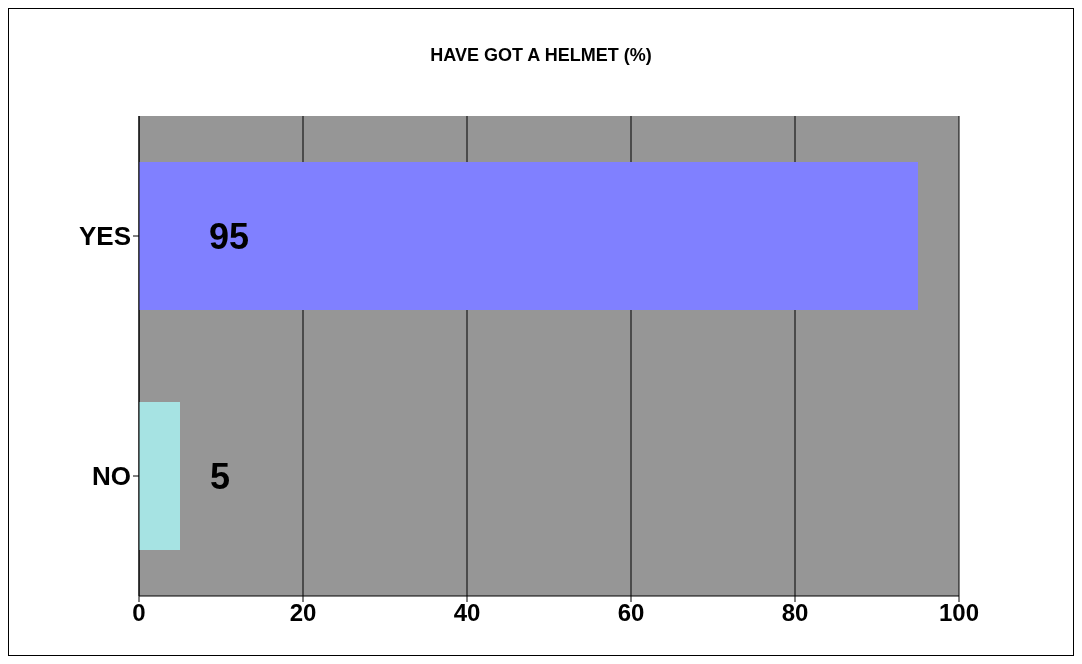 Image resolution: width=1082 pixels, height=664 pixels. Describe the element at coordinates (467, 613) in the screenshot. I see `x-tick-label: 40` at that location.